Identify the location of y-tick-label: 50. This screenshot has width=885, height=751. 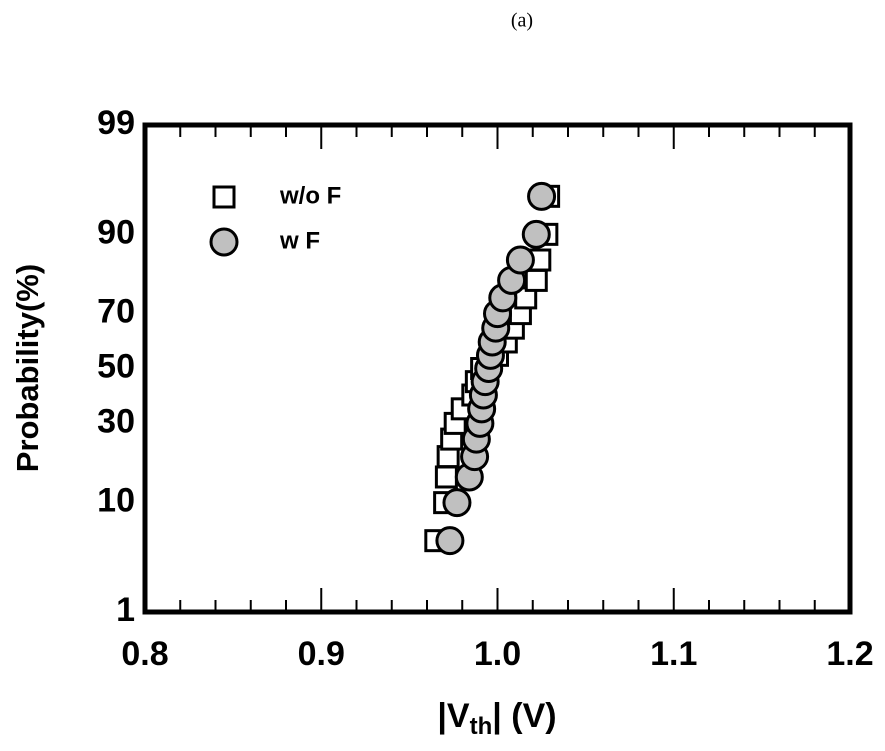
(116, 366).